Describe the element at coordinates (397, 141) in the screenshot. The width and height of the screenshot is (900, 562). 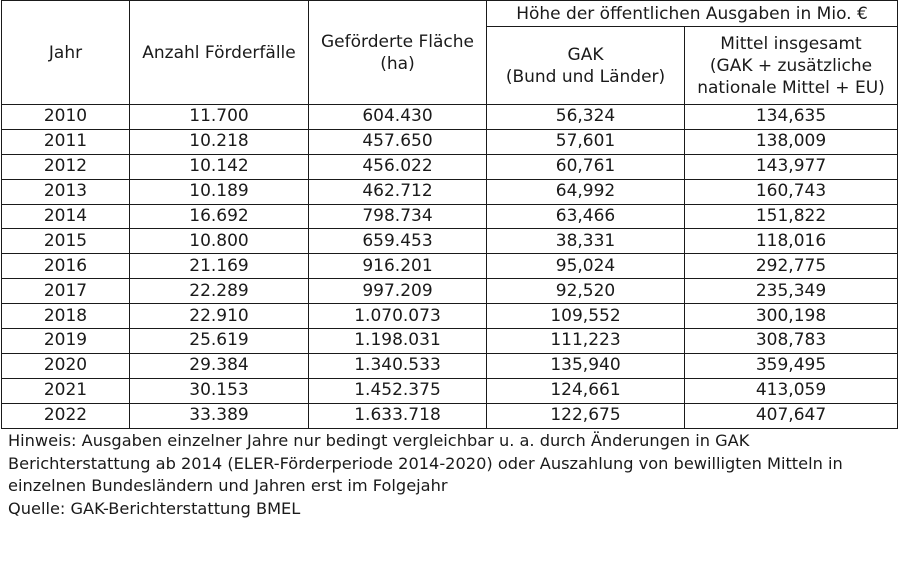
I see `cell-flaeche: 457.650` at that location.